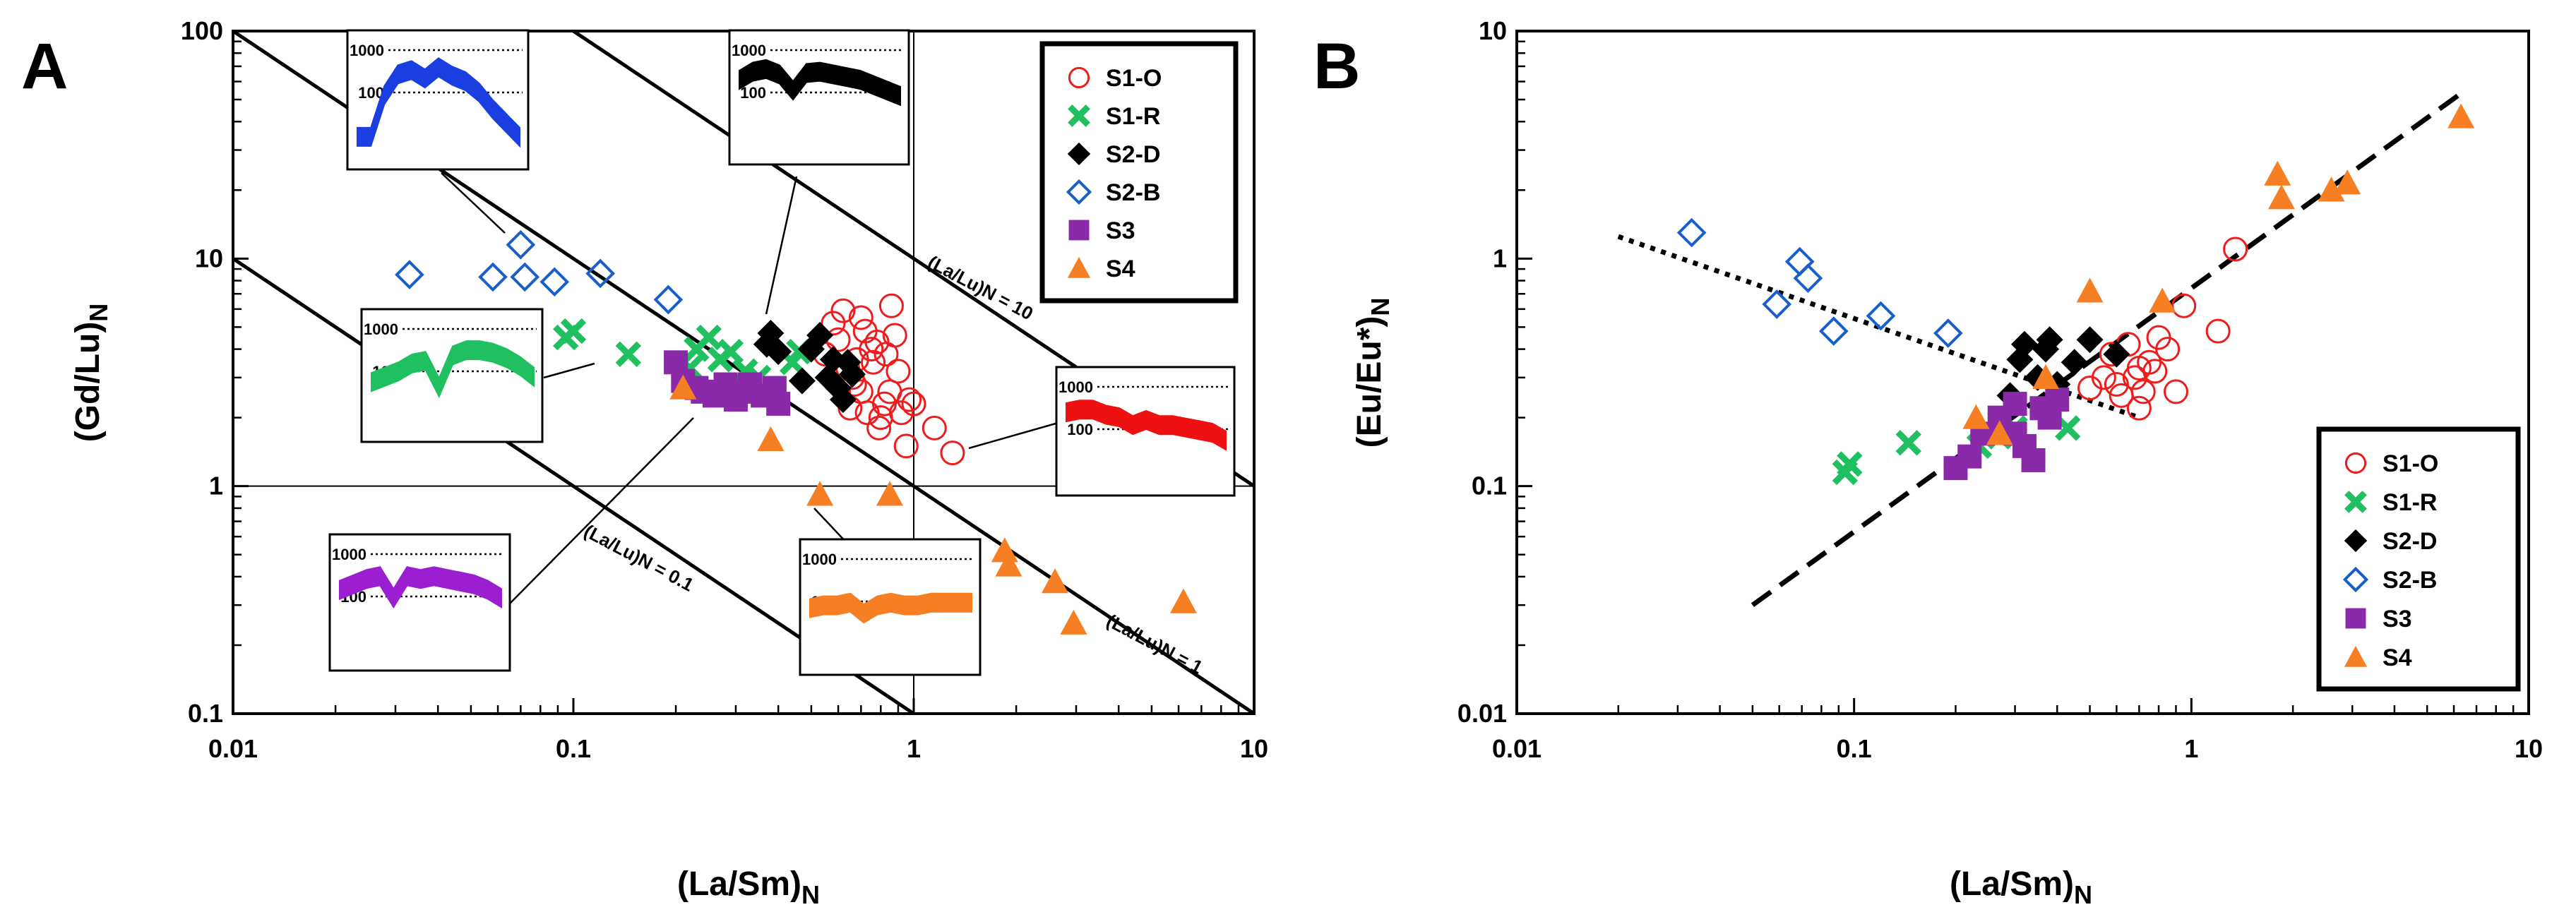 This screenshot has width=2576, height=912. I want to click on panel-b-legend-marker-s2-d, so click(2356, 541).